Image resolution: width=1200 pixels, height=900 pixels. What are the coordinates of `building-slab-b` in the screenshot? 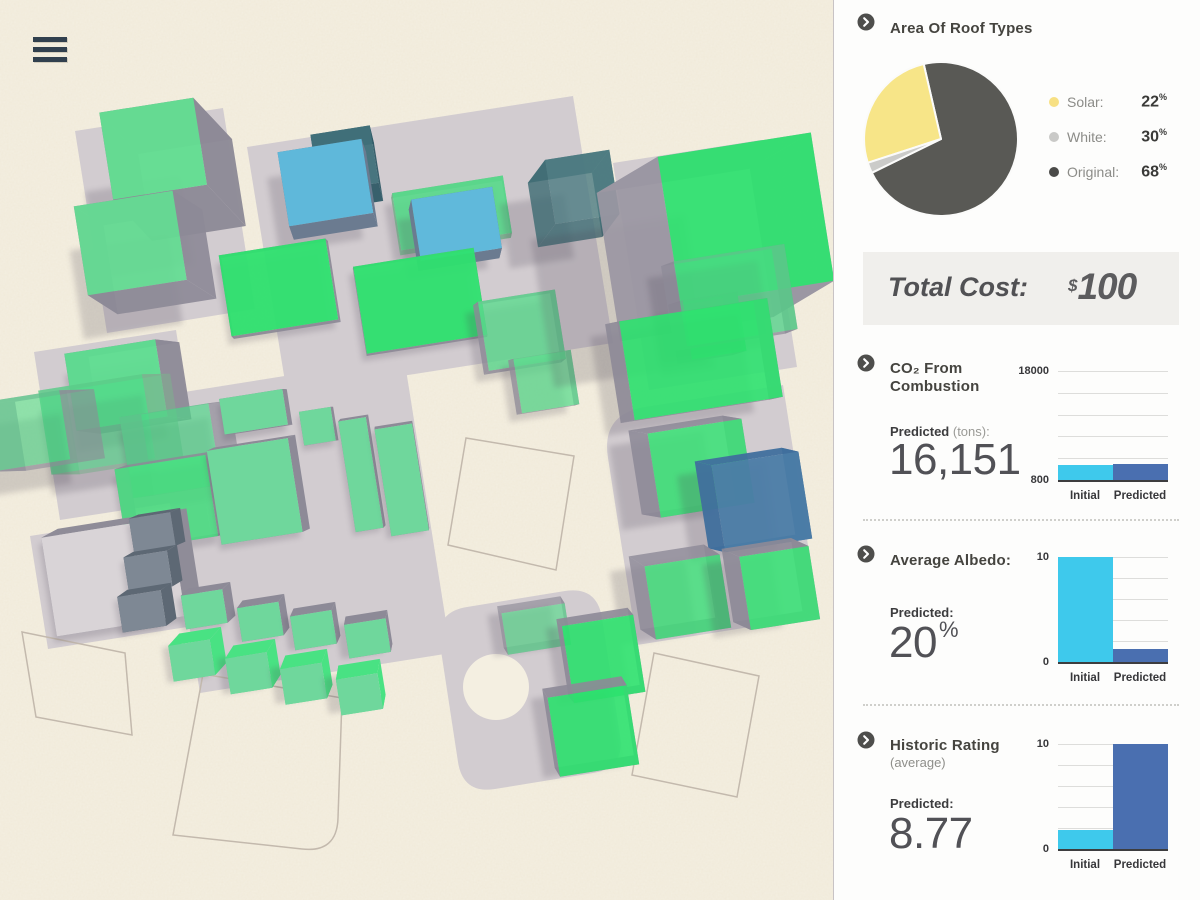 It's located at (686, 367).